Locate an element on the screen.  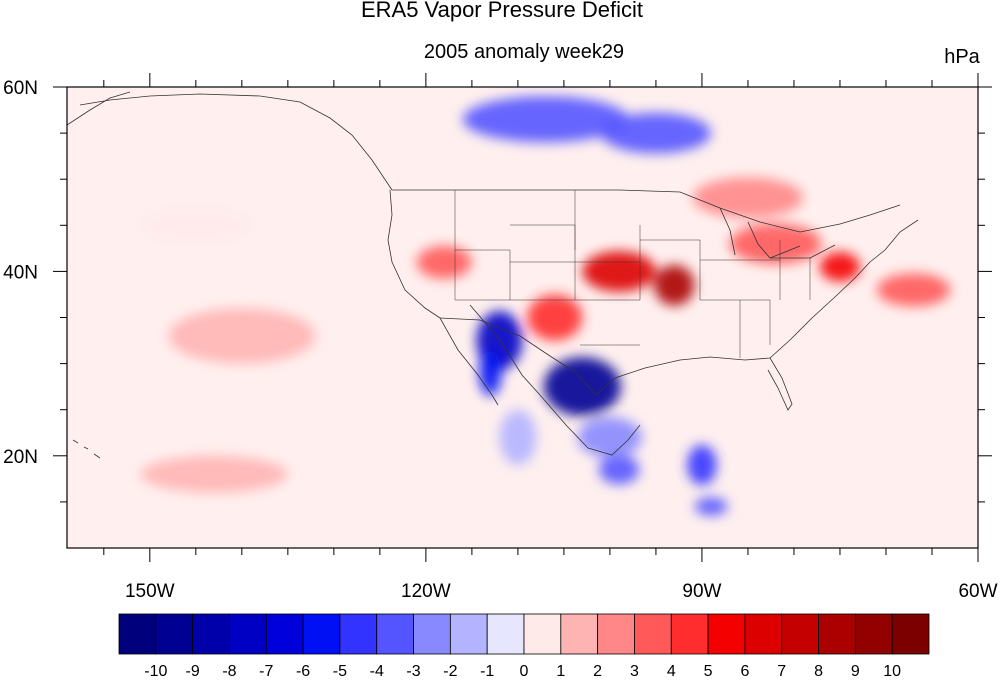
colorbar-tick-label: 10 is located at coordinates (892, 671).